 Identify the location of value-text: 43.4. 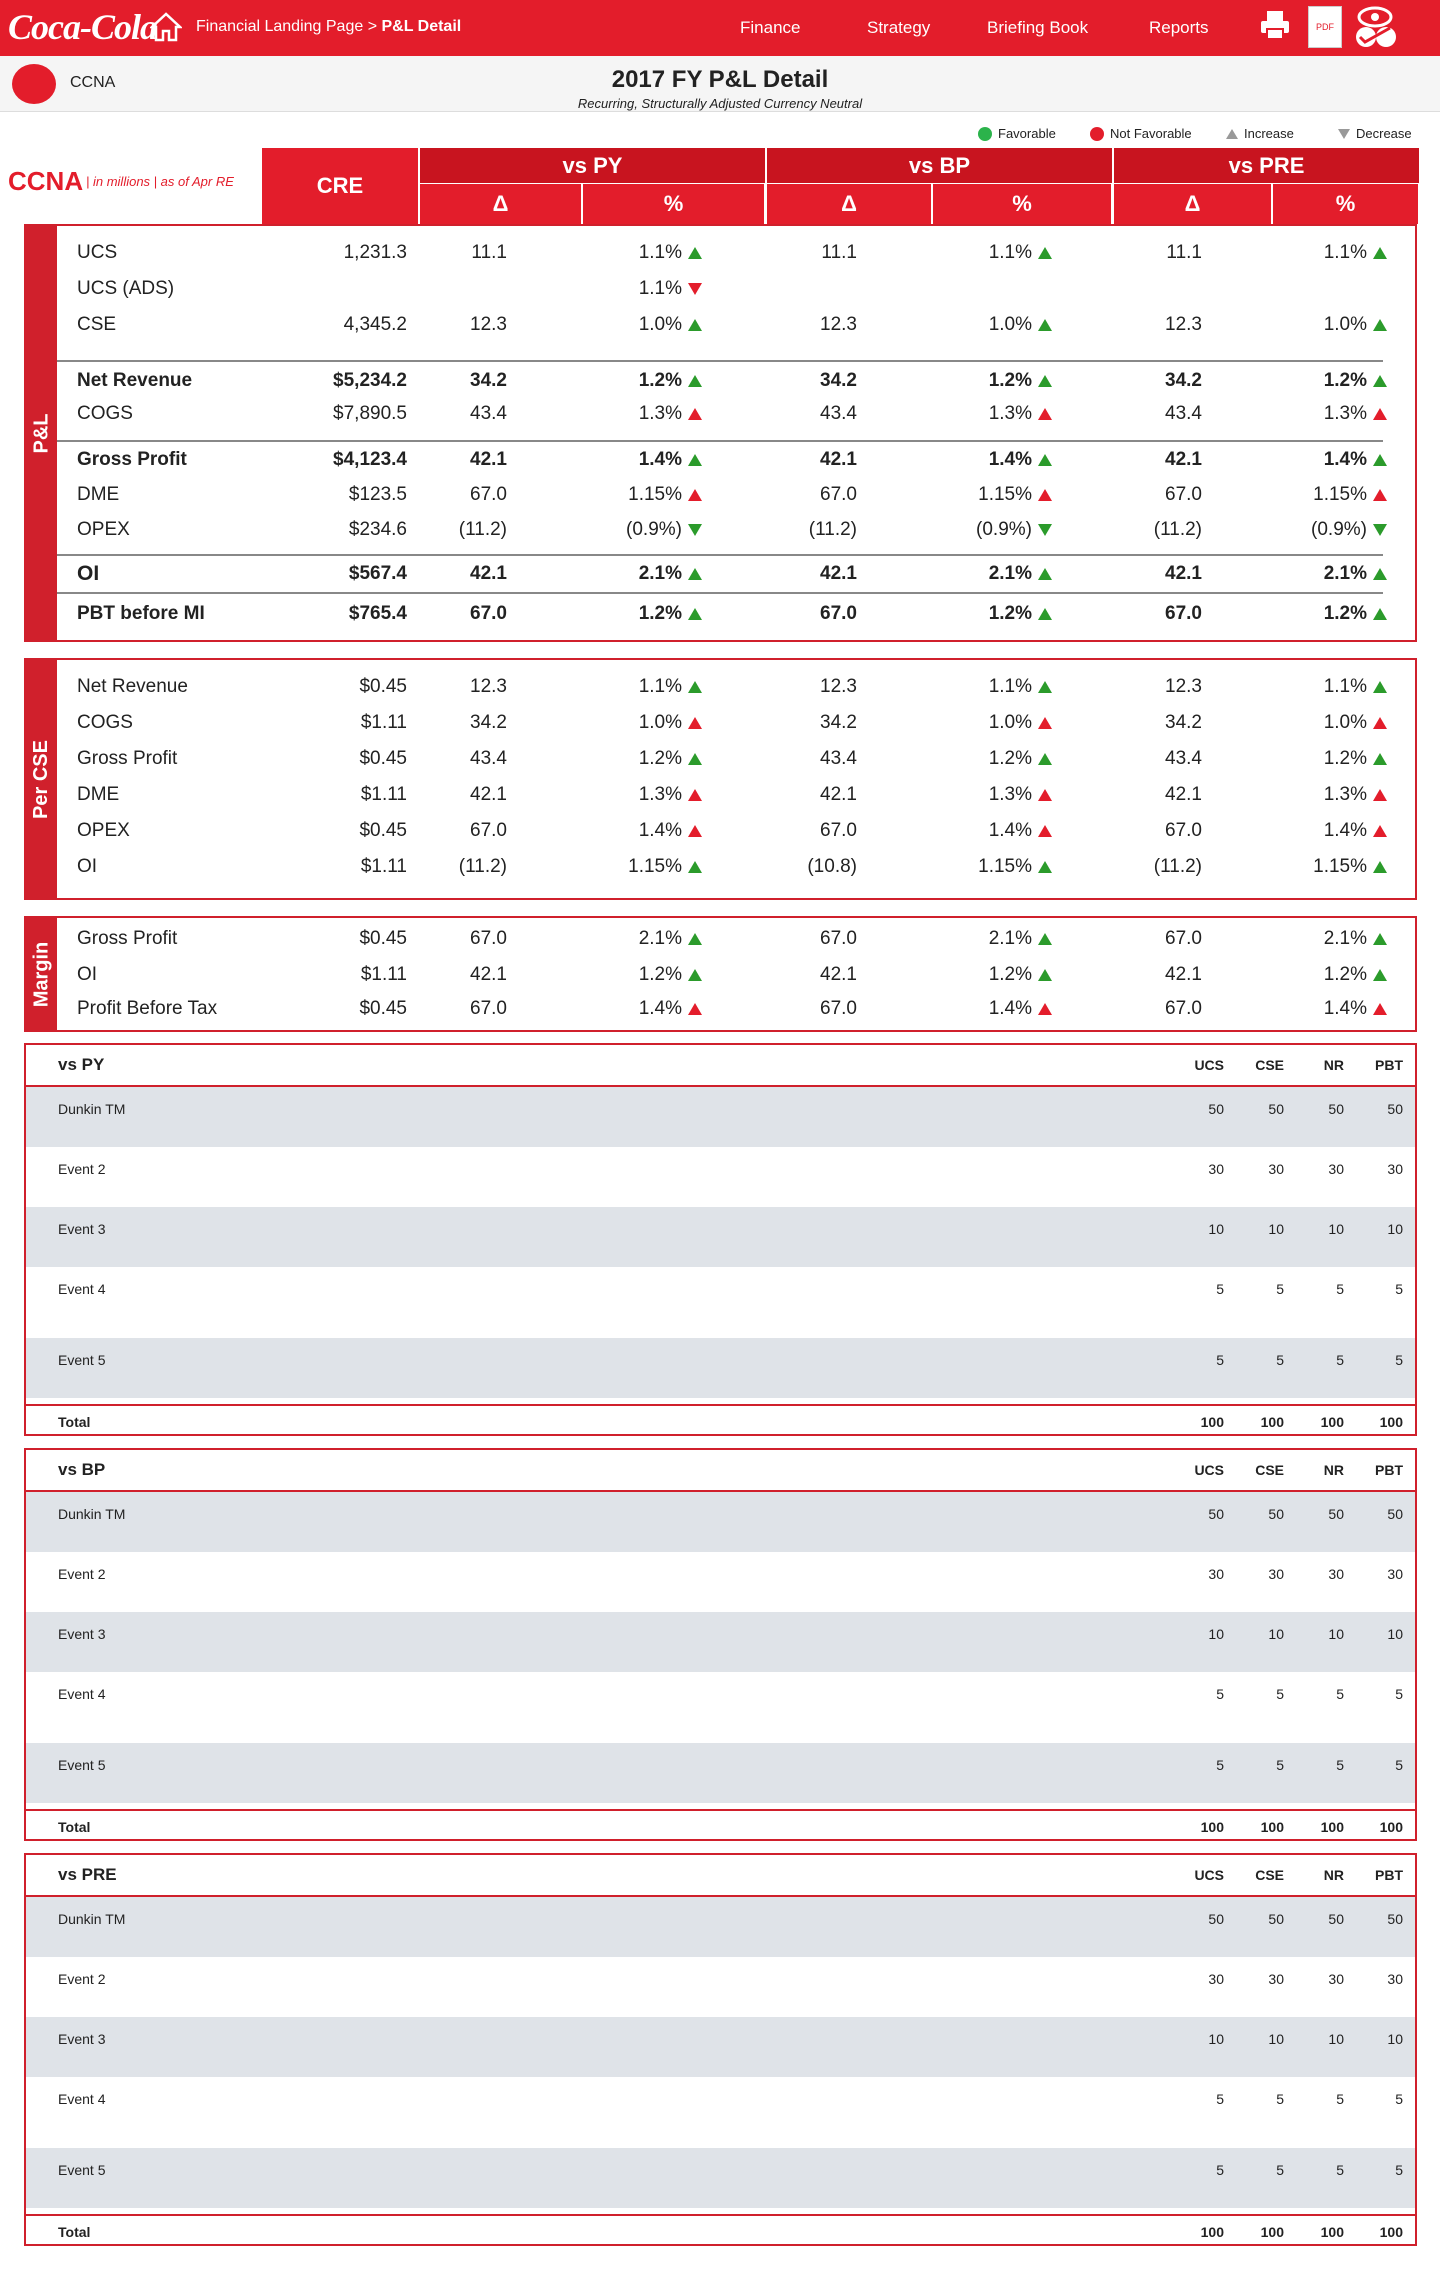
(1183, 413).